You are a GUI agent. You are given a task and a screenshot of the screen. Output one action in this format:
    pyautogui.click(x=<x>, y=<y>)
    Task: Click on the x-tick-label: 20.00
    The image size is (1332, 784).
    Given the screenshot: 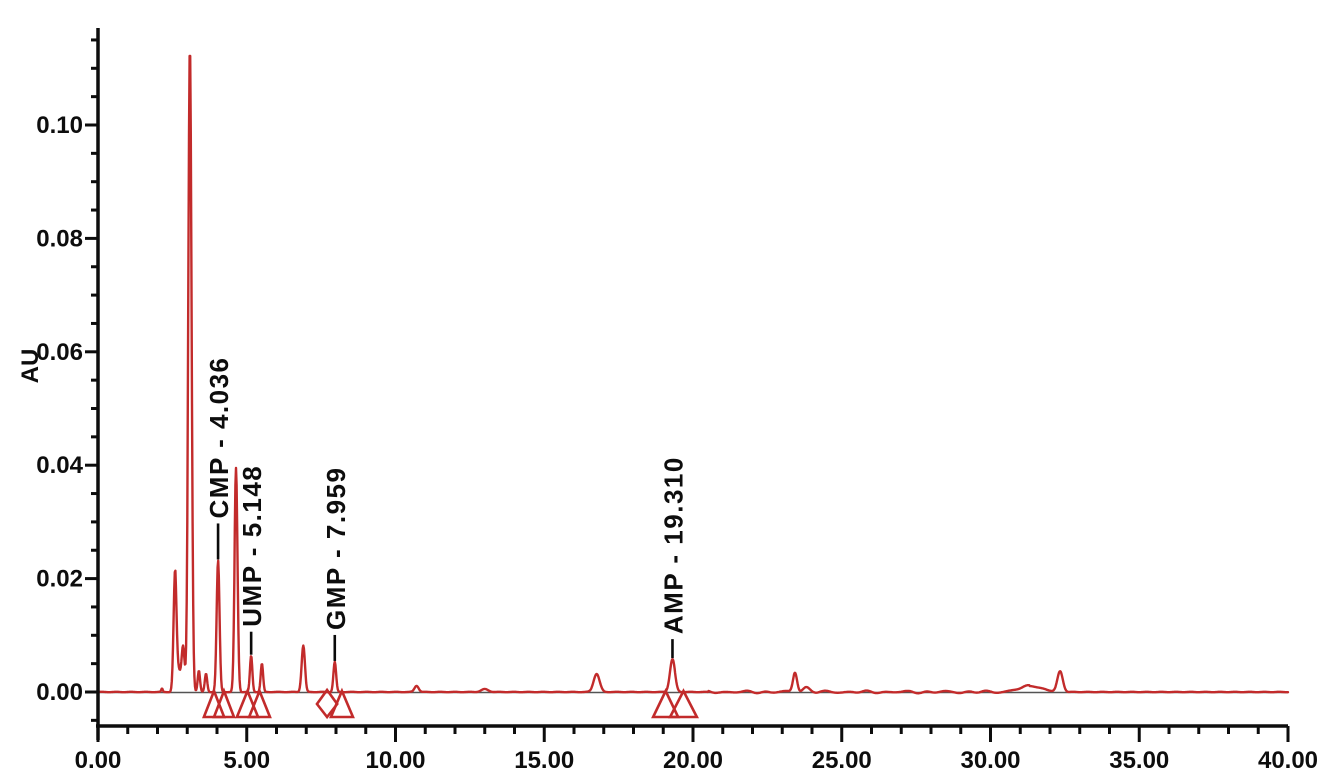 What is the action you would take?
    pyautogui.click(x=693, y=760)
    